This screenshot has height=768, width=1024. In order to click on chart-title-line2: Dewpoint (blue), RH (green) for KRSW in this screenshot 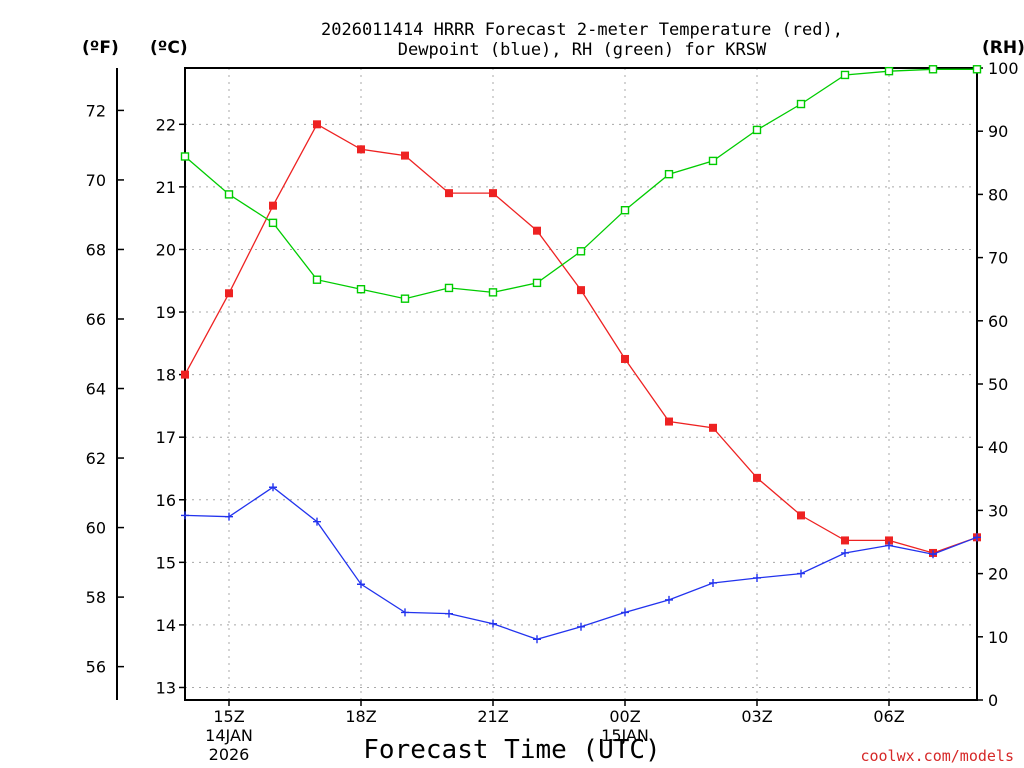, I will do `click(582, 50)`.